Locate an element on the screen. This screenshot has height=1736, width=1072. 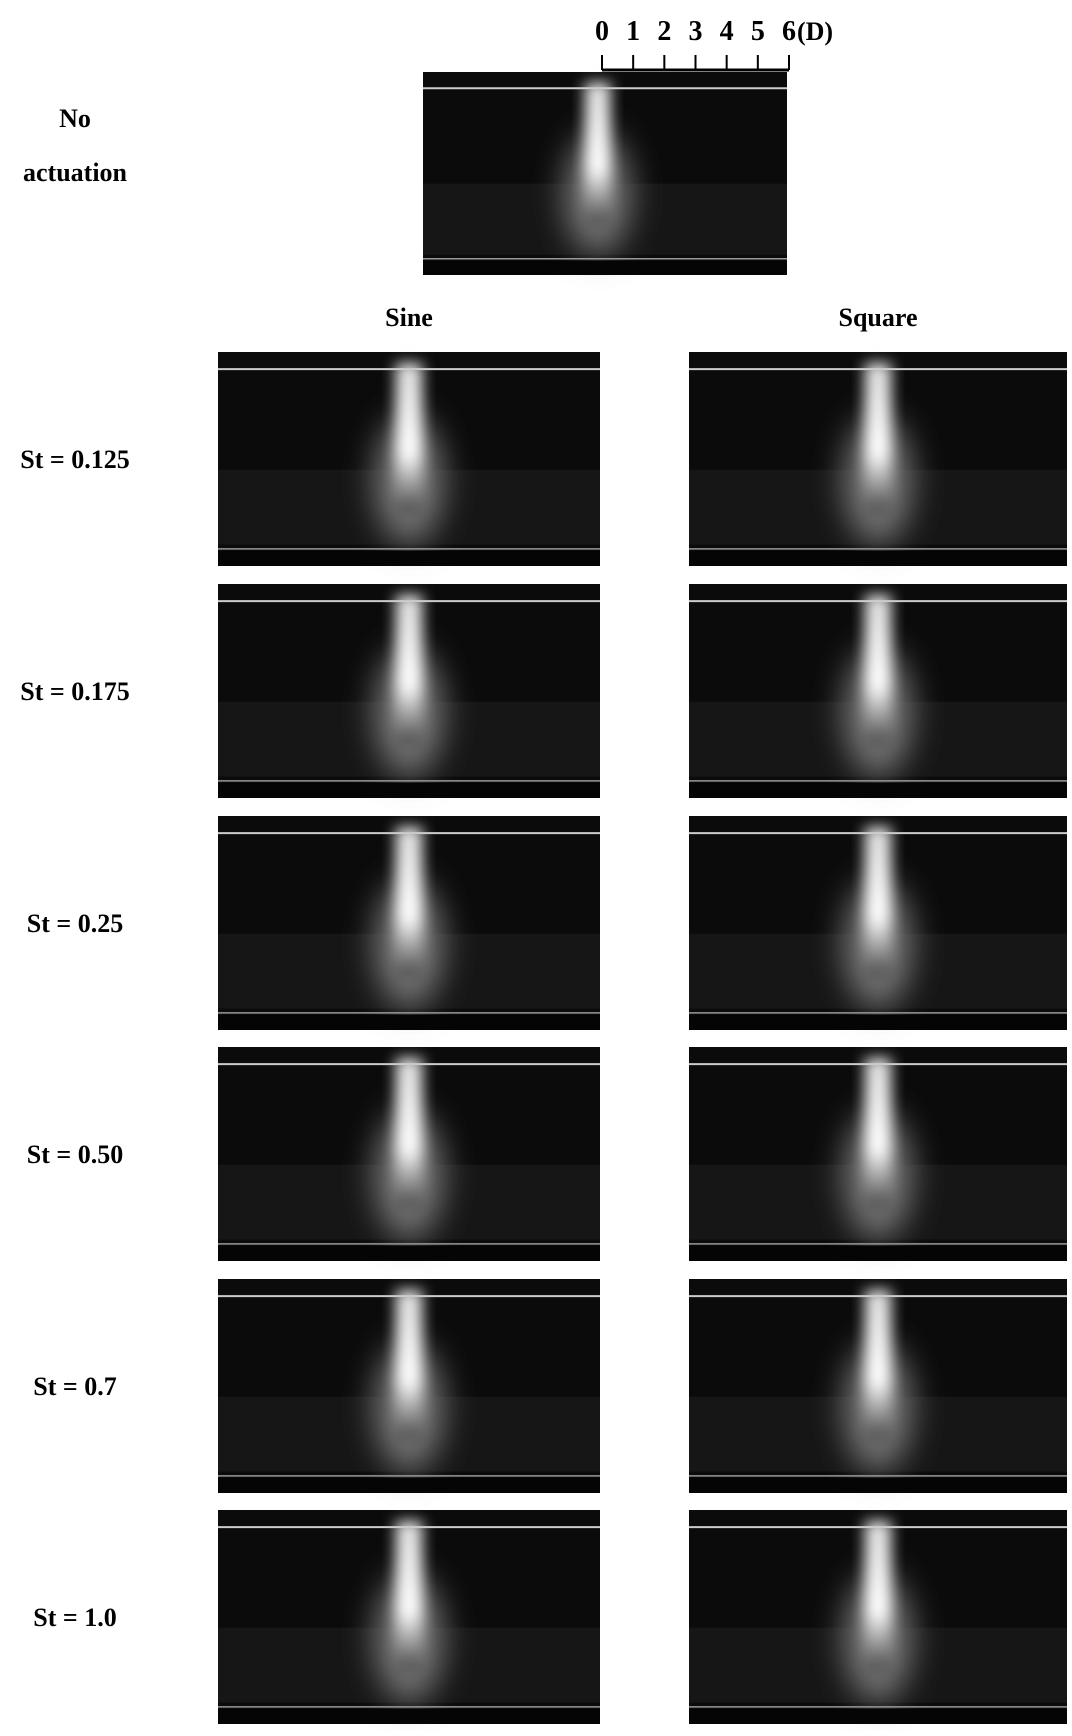
scale-label: 3 is located at coordinates (696, 31).